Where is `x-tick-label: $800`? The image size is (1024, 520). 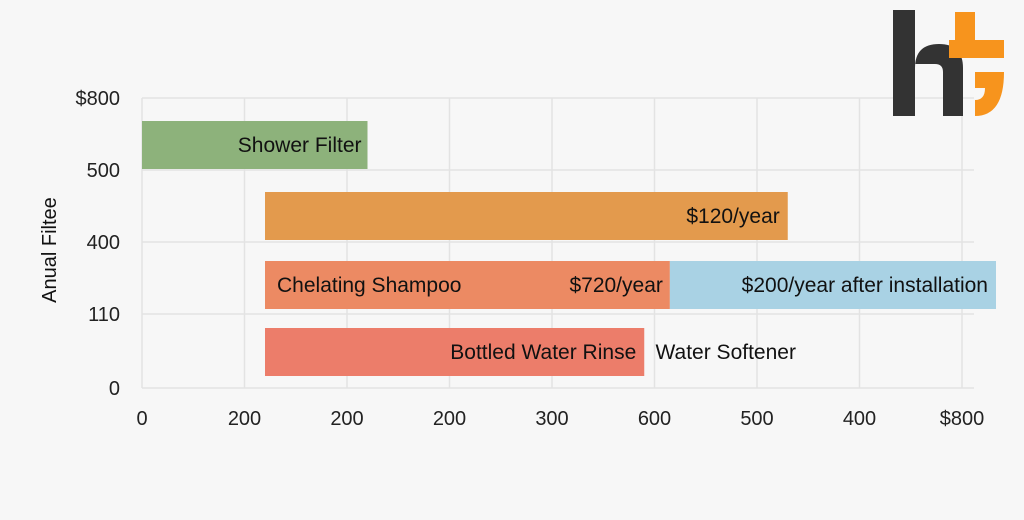 x-tick-label: $800 is located at coordinates (962, 419).